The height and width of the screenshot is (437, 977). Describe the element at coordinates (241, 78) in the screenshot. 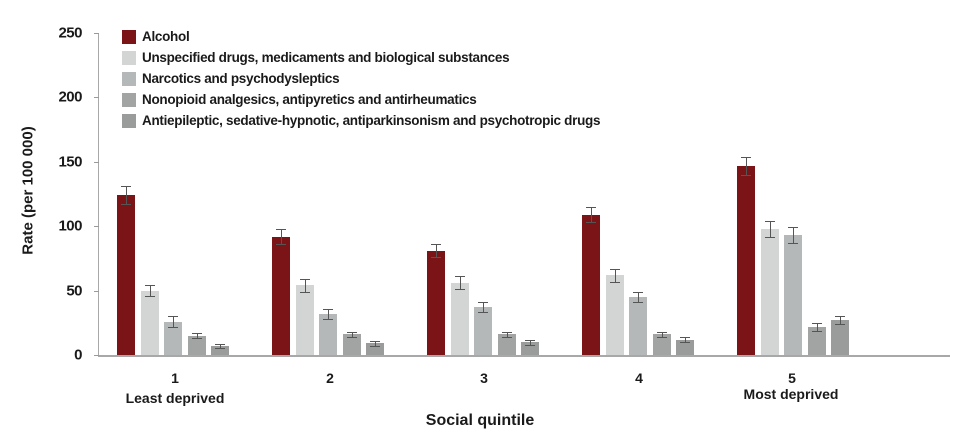

I see `legend-label: Narcotics and psychodysleptics` at that location.